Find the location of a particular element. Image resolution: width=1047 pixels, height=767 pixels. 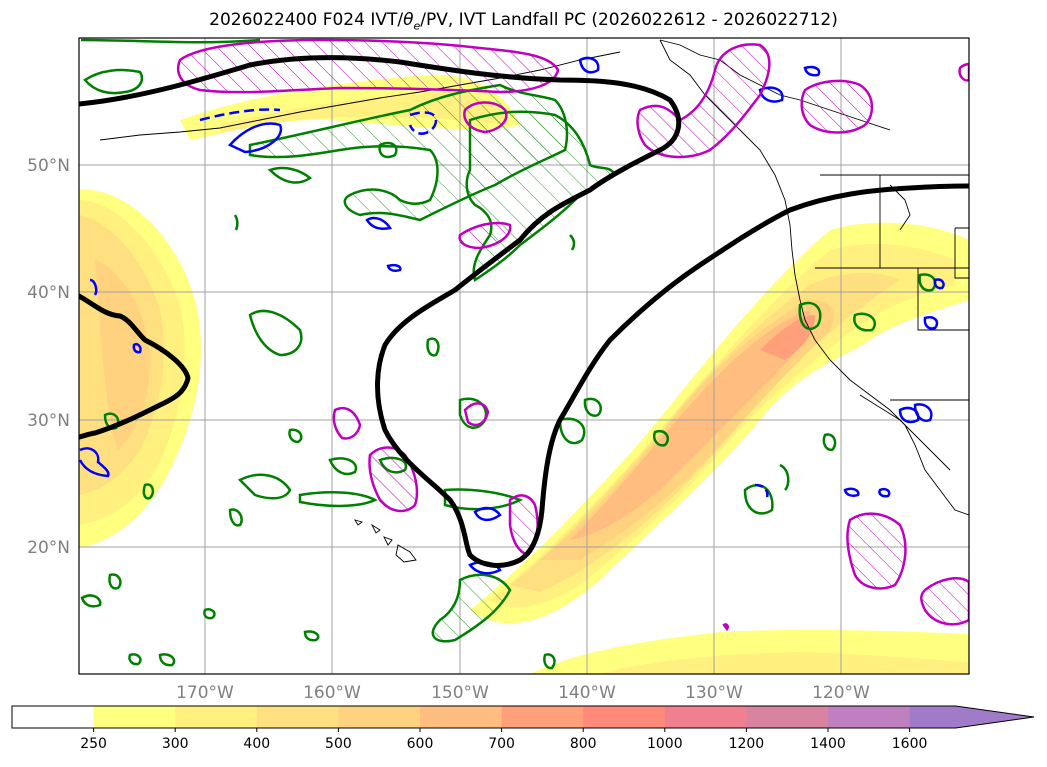

colorbar-tick-label: 400 is located at coordinates (256, 744).